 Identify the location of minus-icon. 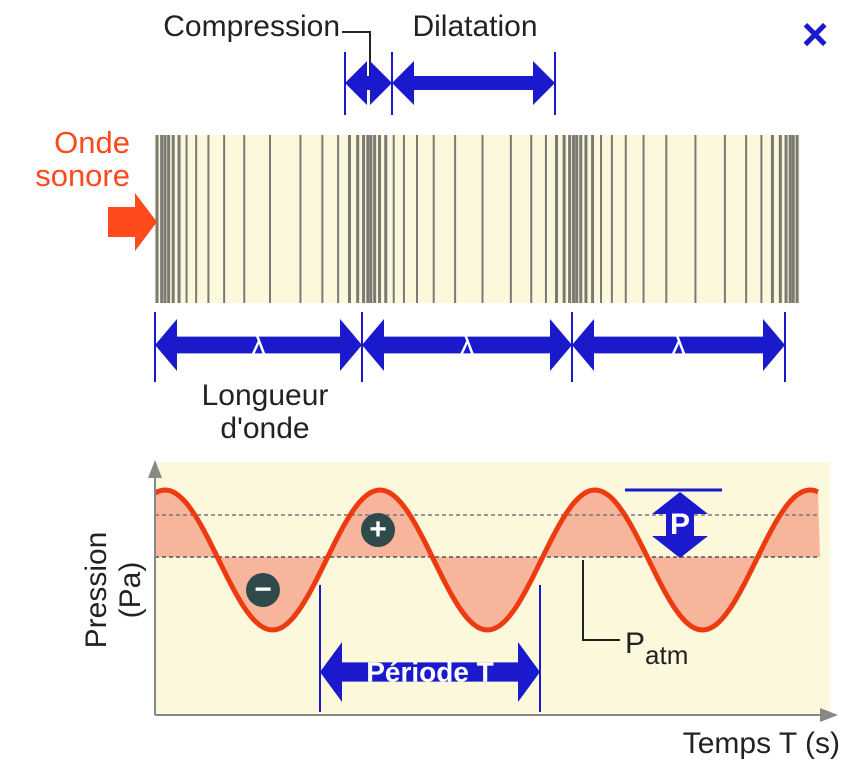
(263, 590).